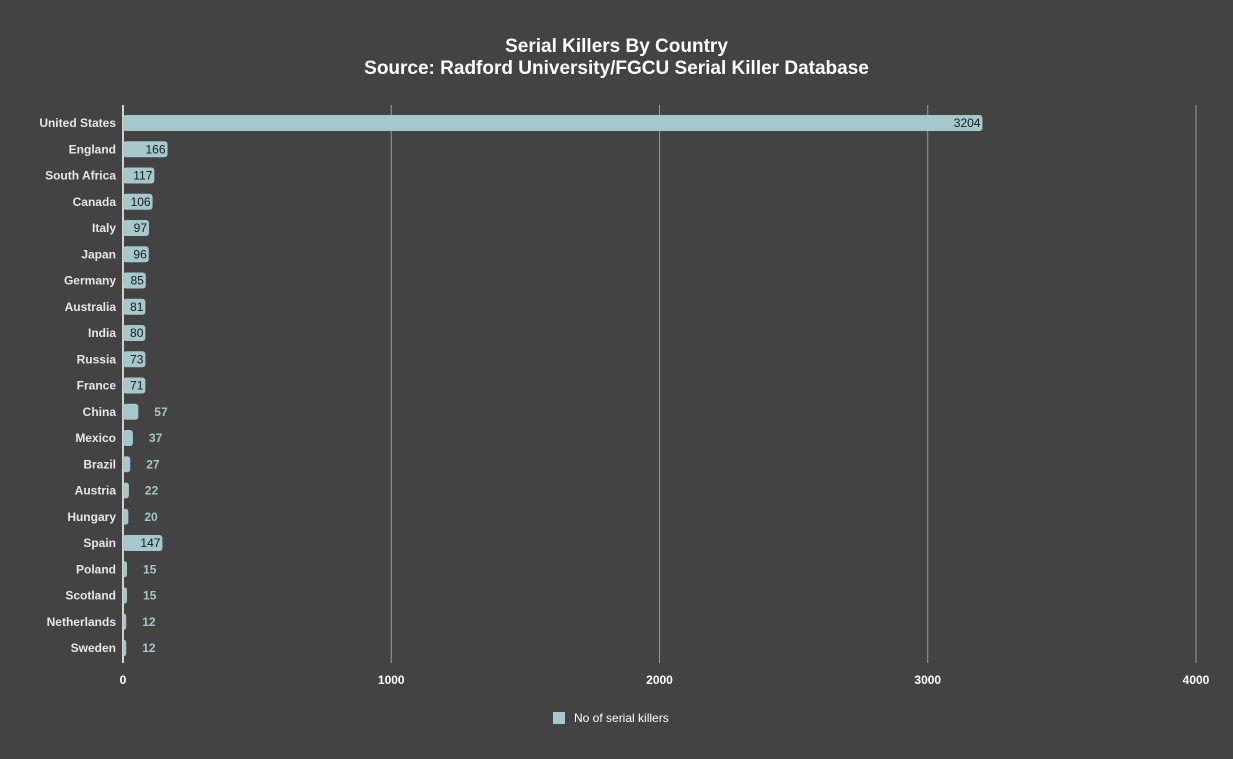 Image resolution: width=1233 pixels, height=759 pixels. What do you see at coordinates (92, 149) in the screenshot?
I see `category-label: England` at bounding box center [92, 149].